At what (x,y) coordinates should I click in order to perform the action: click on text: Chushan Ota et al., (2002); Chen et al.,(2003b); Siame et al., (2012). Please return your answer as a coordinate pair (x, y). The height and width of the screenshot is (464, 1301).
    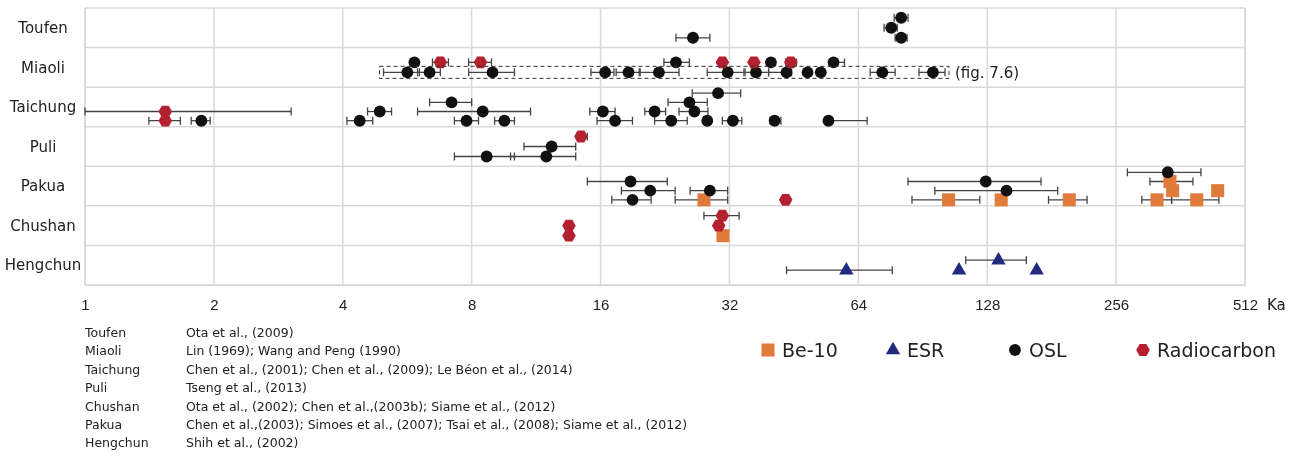
    Looking at the image, I should click on (320, 406).